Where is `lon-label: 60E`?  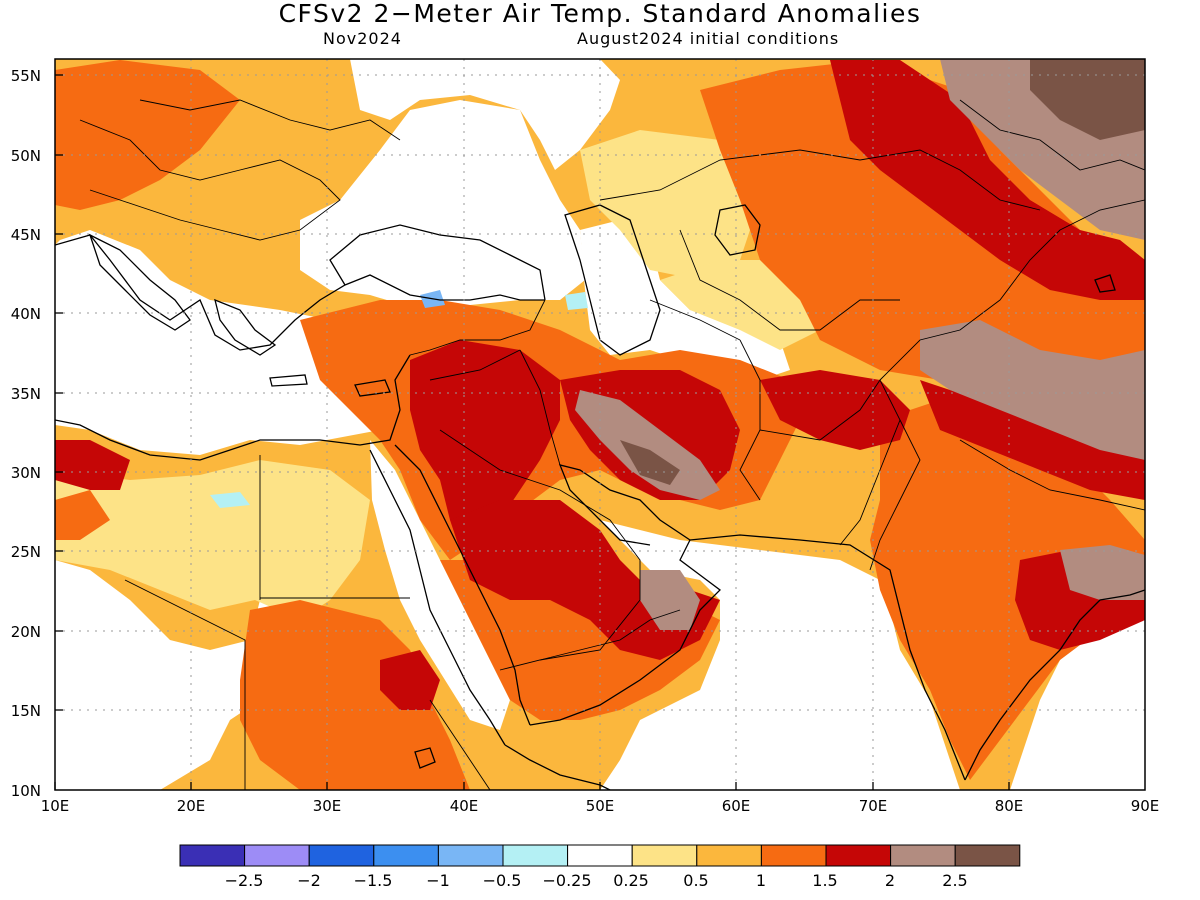 lon-label: 60E is located at coordinates (736, 806).